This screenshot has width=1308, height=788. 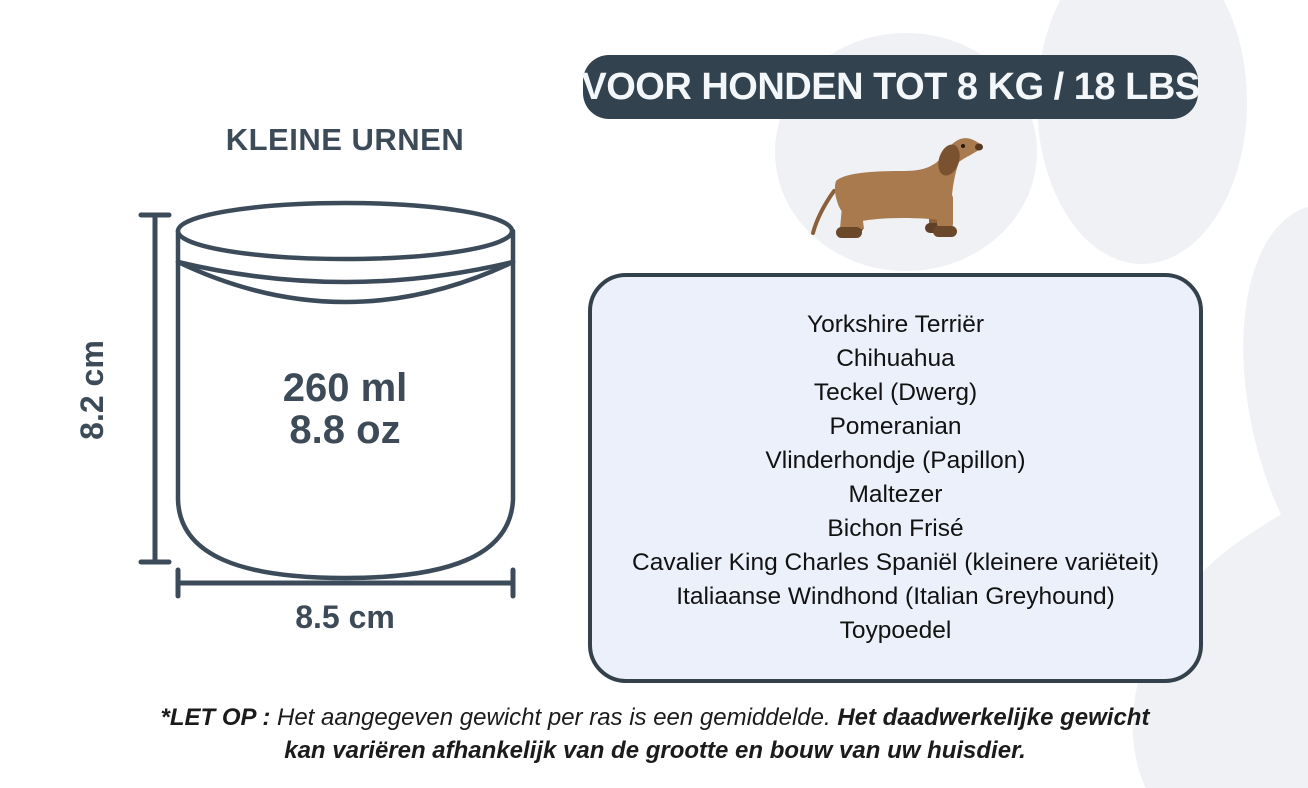 I want to click on urn-height-label: 8.2 cm, so click(x=91, y=390).